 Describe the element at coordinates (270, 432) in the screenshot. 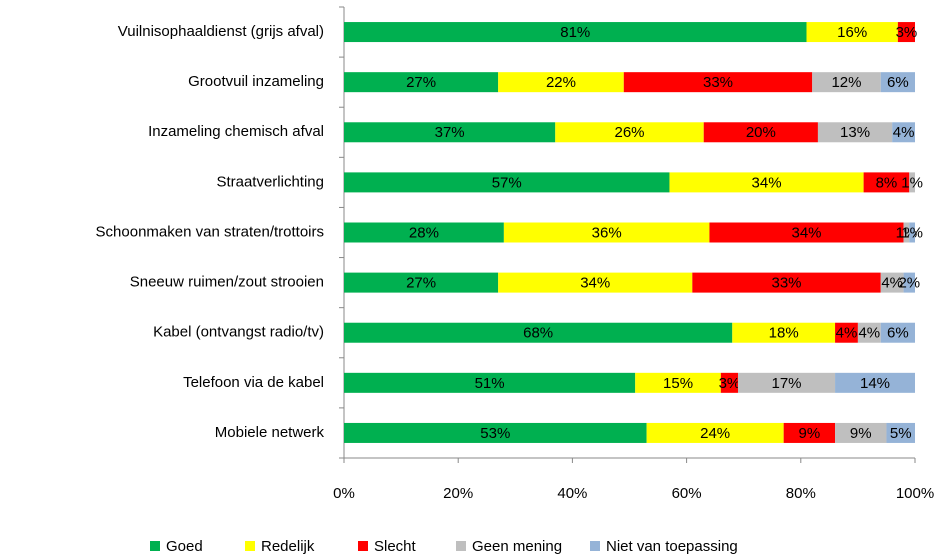

I see `category-label: Mobiele netwerk` at that location.